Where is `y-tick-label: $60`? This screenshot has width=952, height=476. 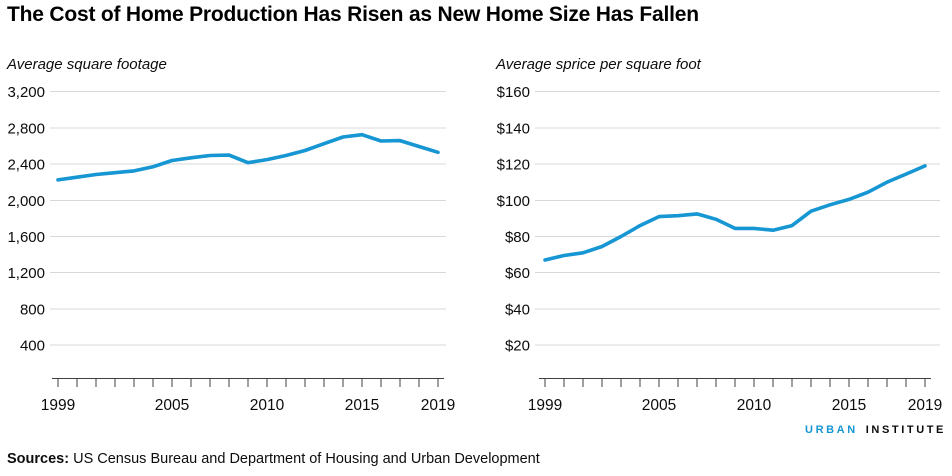
y-tick-label: $60 is located at coordinates (517, 273).